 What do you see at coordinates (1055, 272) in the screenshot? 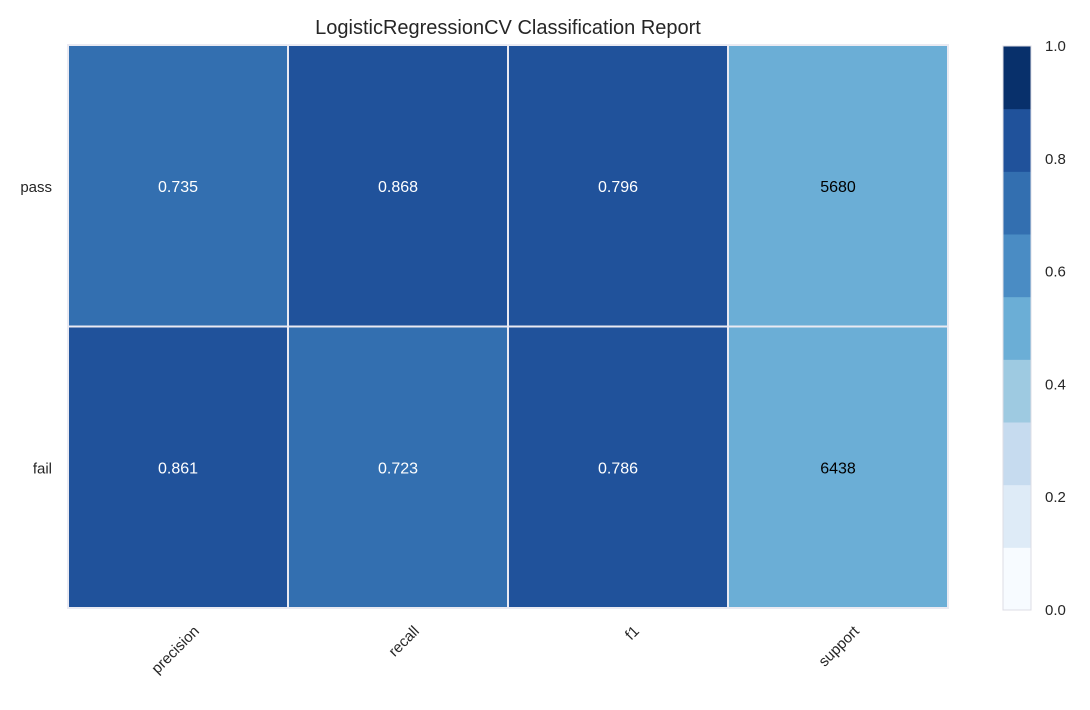
I see `colorbar-tick-label: 0.6` at bounding box center [1055, 272].